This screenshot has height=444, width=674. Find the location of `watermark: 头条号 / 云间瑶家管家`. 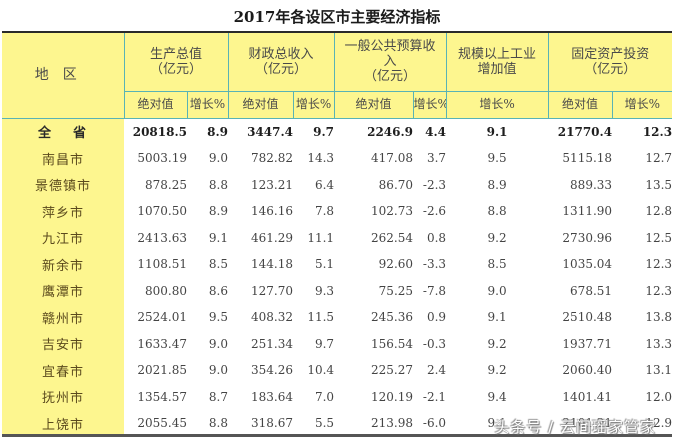

watermark: 头条号 / 云间瑶家管家 is located at coordinates (575, 427).